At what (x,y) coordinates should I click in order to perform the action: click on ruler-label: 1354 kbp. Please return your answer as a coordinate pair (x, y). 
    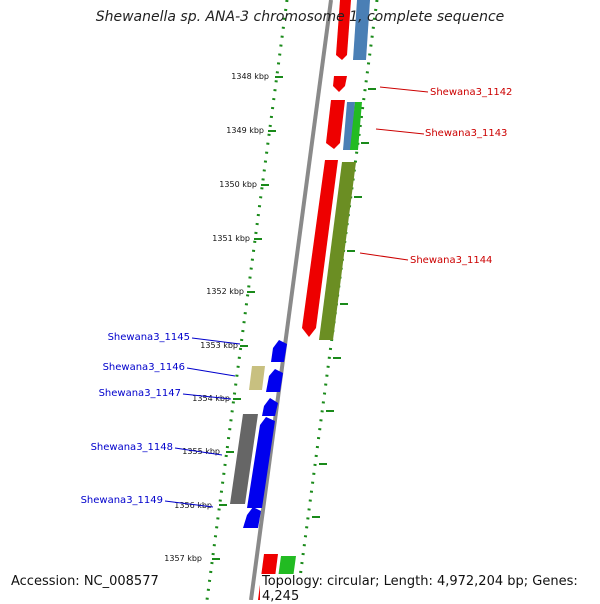
    Looking at the image, I should click on (211, 398).